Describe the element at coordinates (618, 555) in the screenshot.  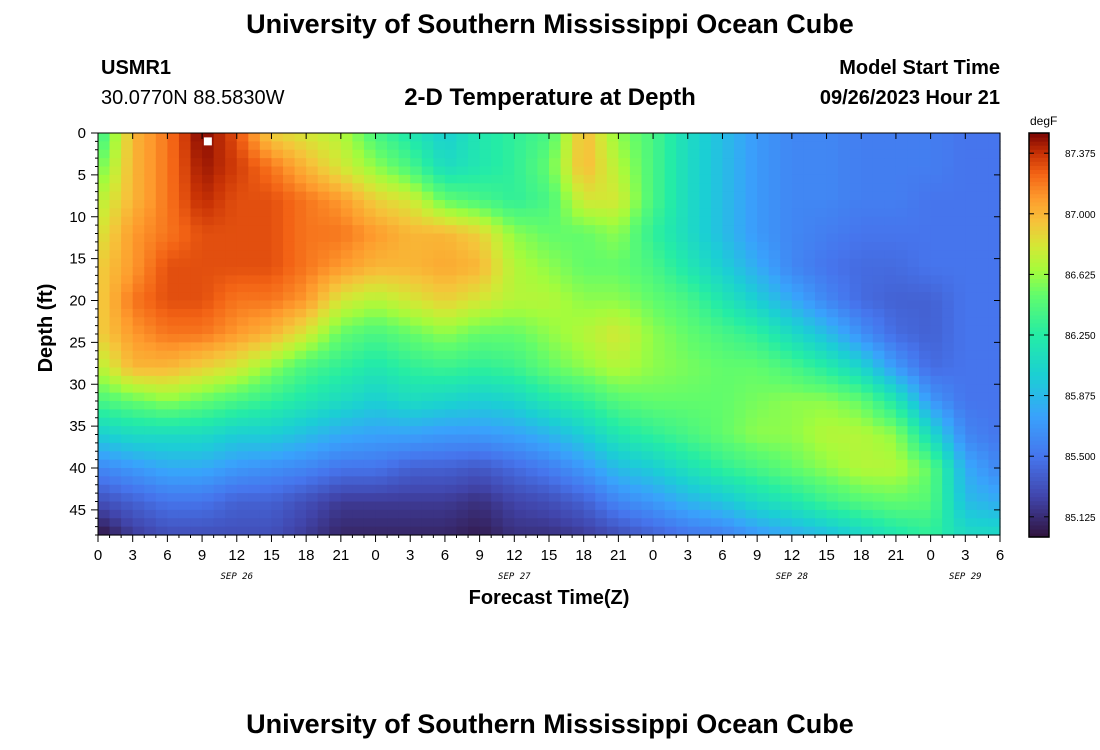
I see `x-tick-label: 21` at that location.